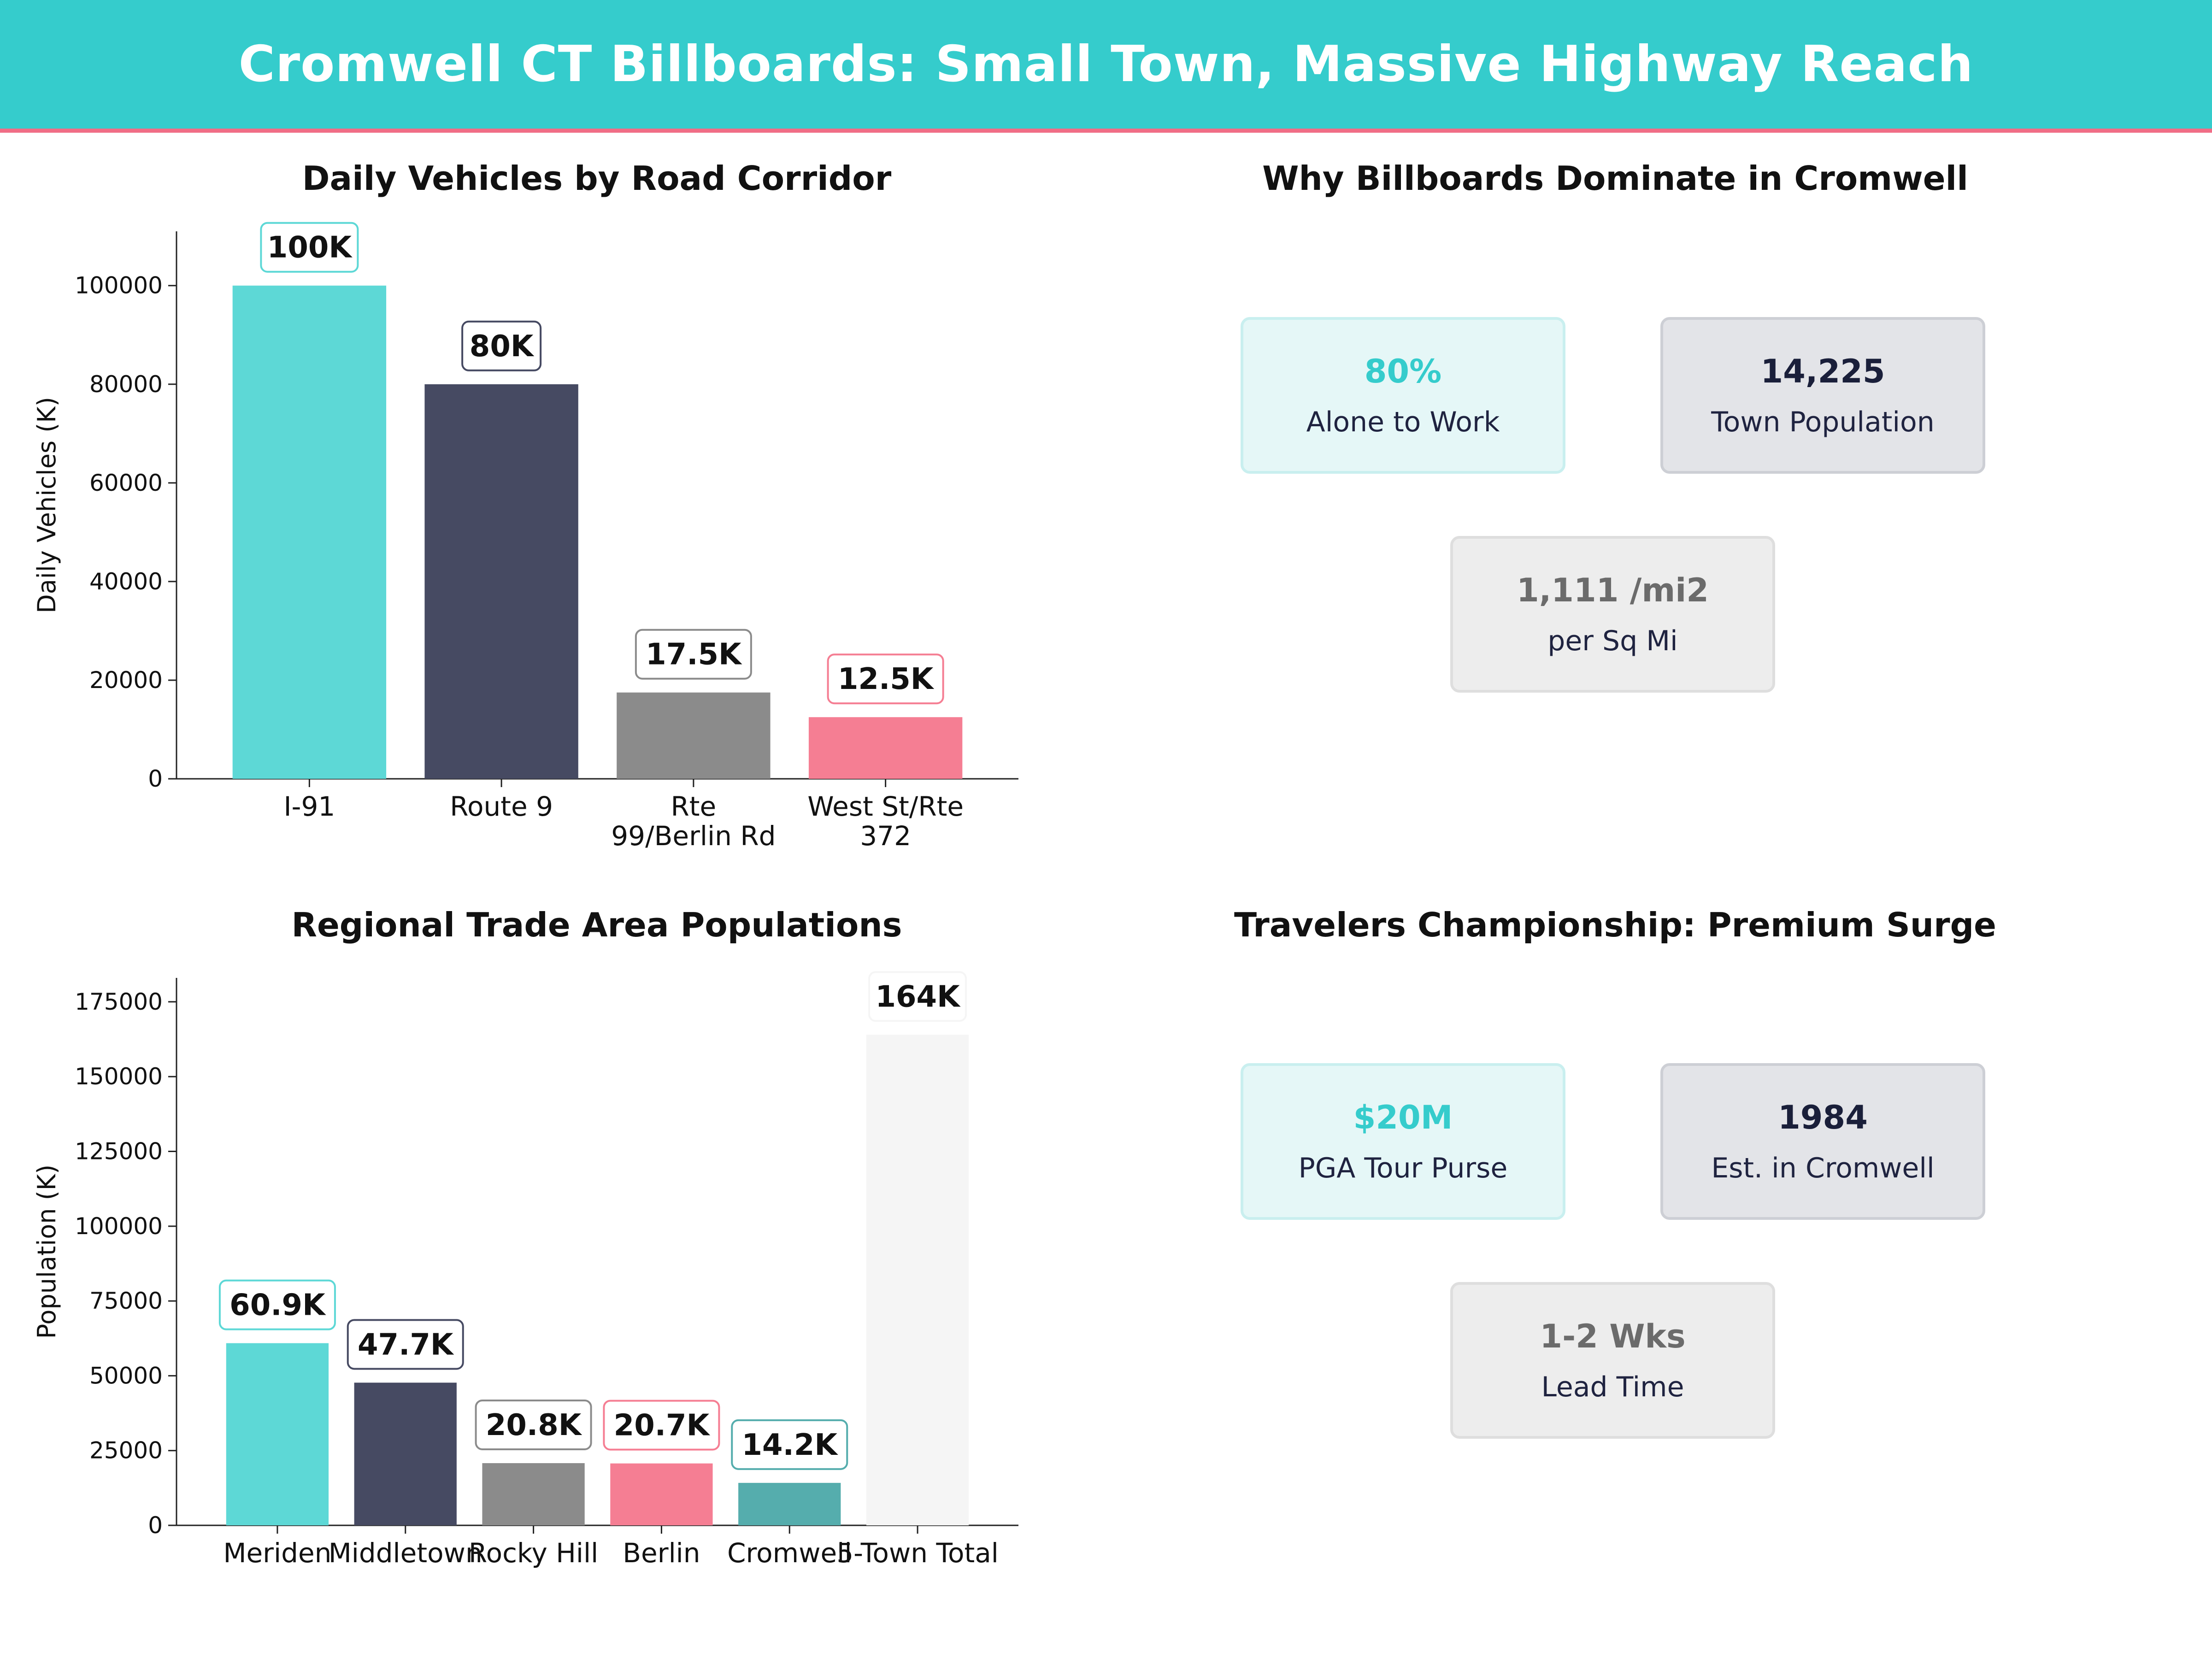  I want to click on x-tick-label: West St/Rte, so click(885, 806).